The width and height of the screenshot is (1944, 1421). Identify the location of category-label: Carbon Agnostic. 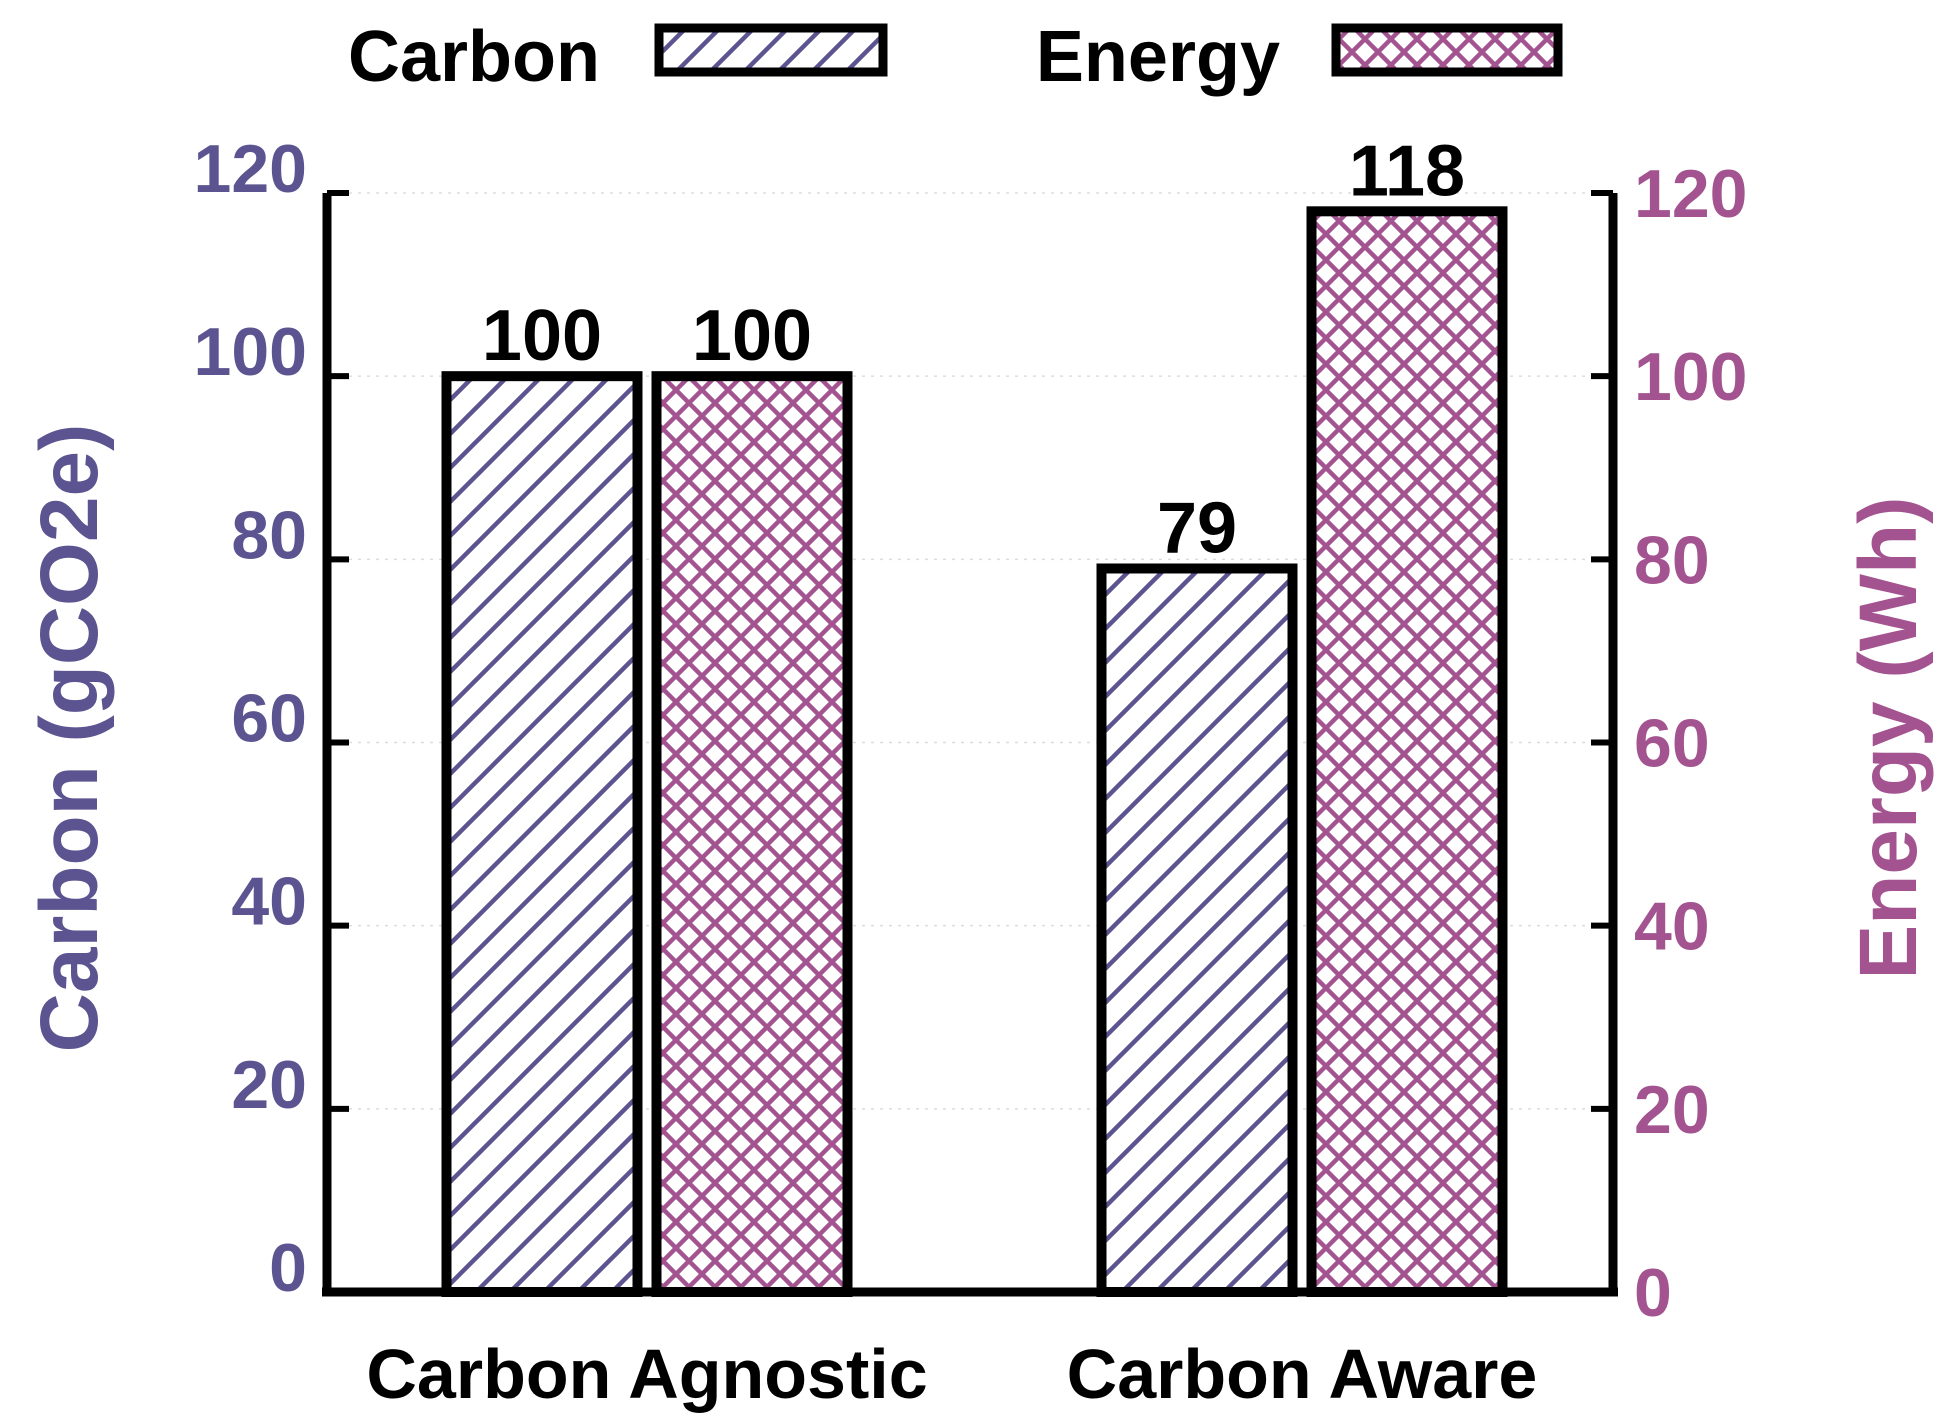
(646, 1374).